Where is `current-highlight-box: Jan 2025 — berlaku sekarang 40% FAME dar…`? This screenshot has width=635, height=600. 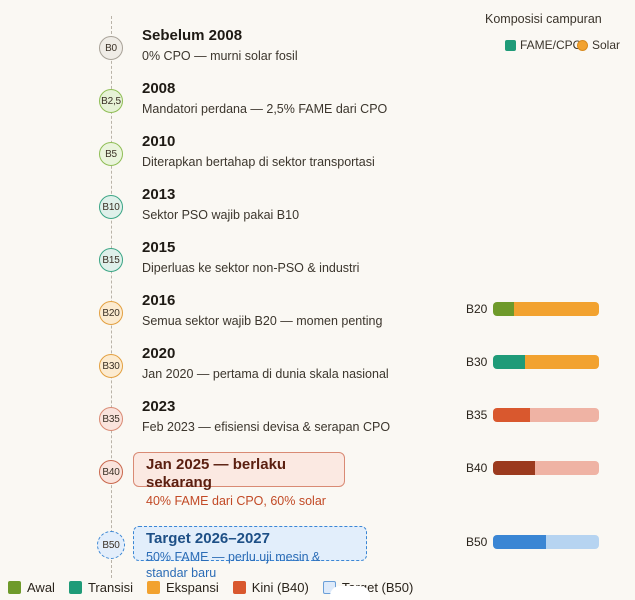 current-highlight-box: Jan 2025 — berlaku sekarang 40% FAME dar… is located at coordinates (239, 480).